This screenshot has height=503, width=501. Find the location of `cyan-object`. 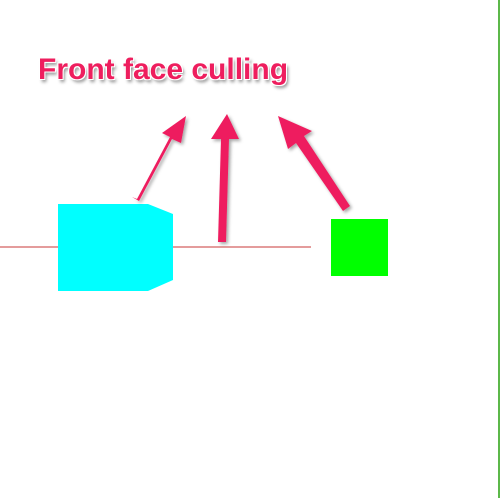

cyan-object is located at coordinates (115, 247).